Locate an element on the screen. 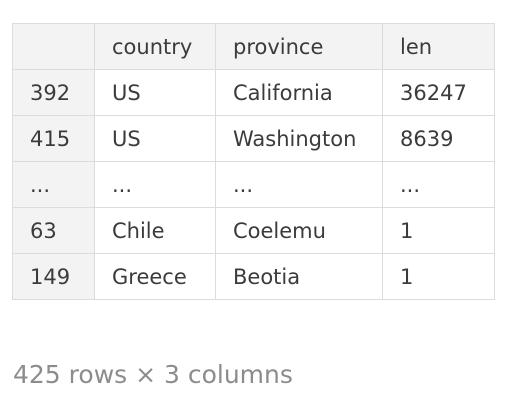 The image size is (522, 404). row-index: 415 is located at coordinates (54, 139).